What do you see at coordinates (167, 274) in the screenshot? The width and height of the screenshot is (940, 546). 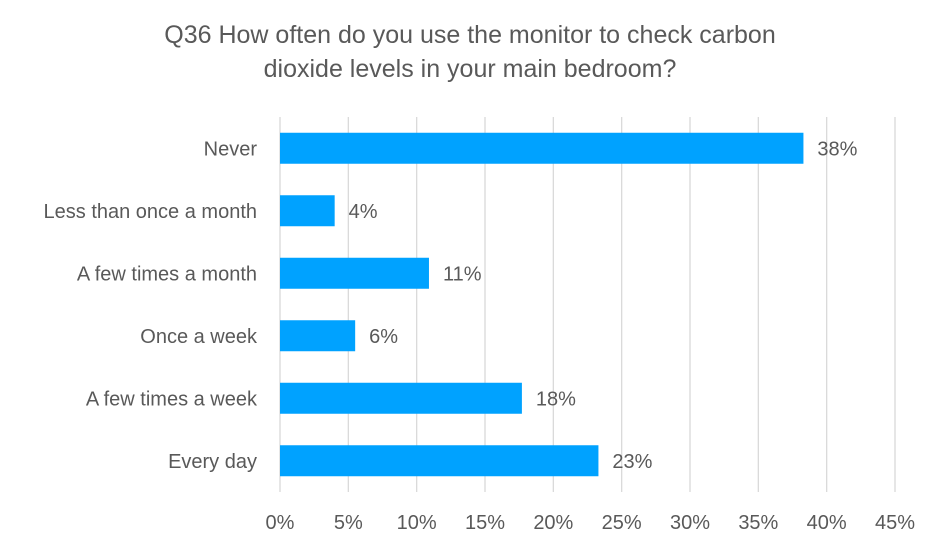 I see `category-label-2: A few times a month` at bounding box center [167, 274].